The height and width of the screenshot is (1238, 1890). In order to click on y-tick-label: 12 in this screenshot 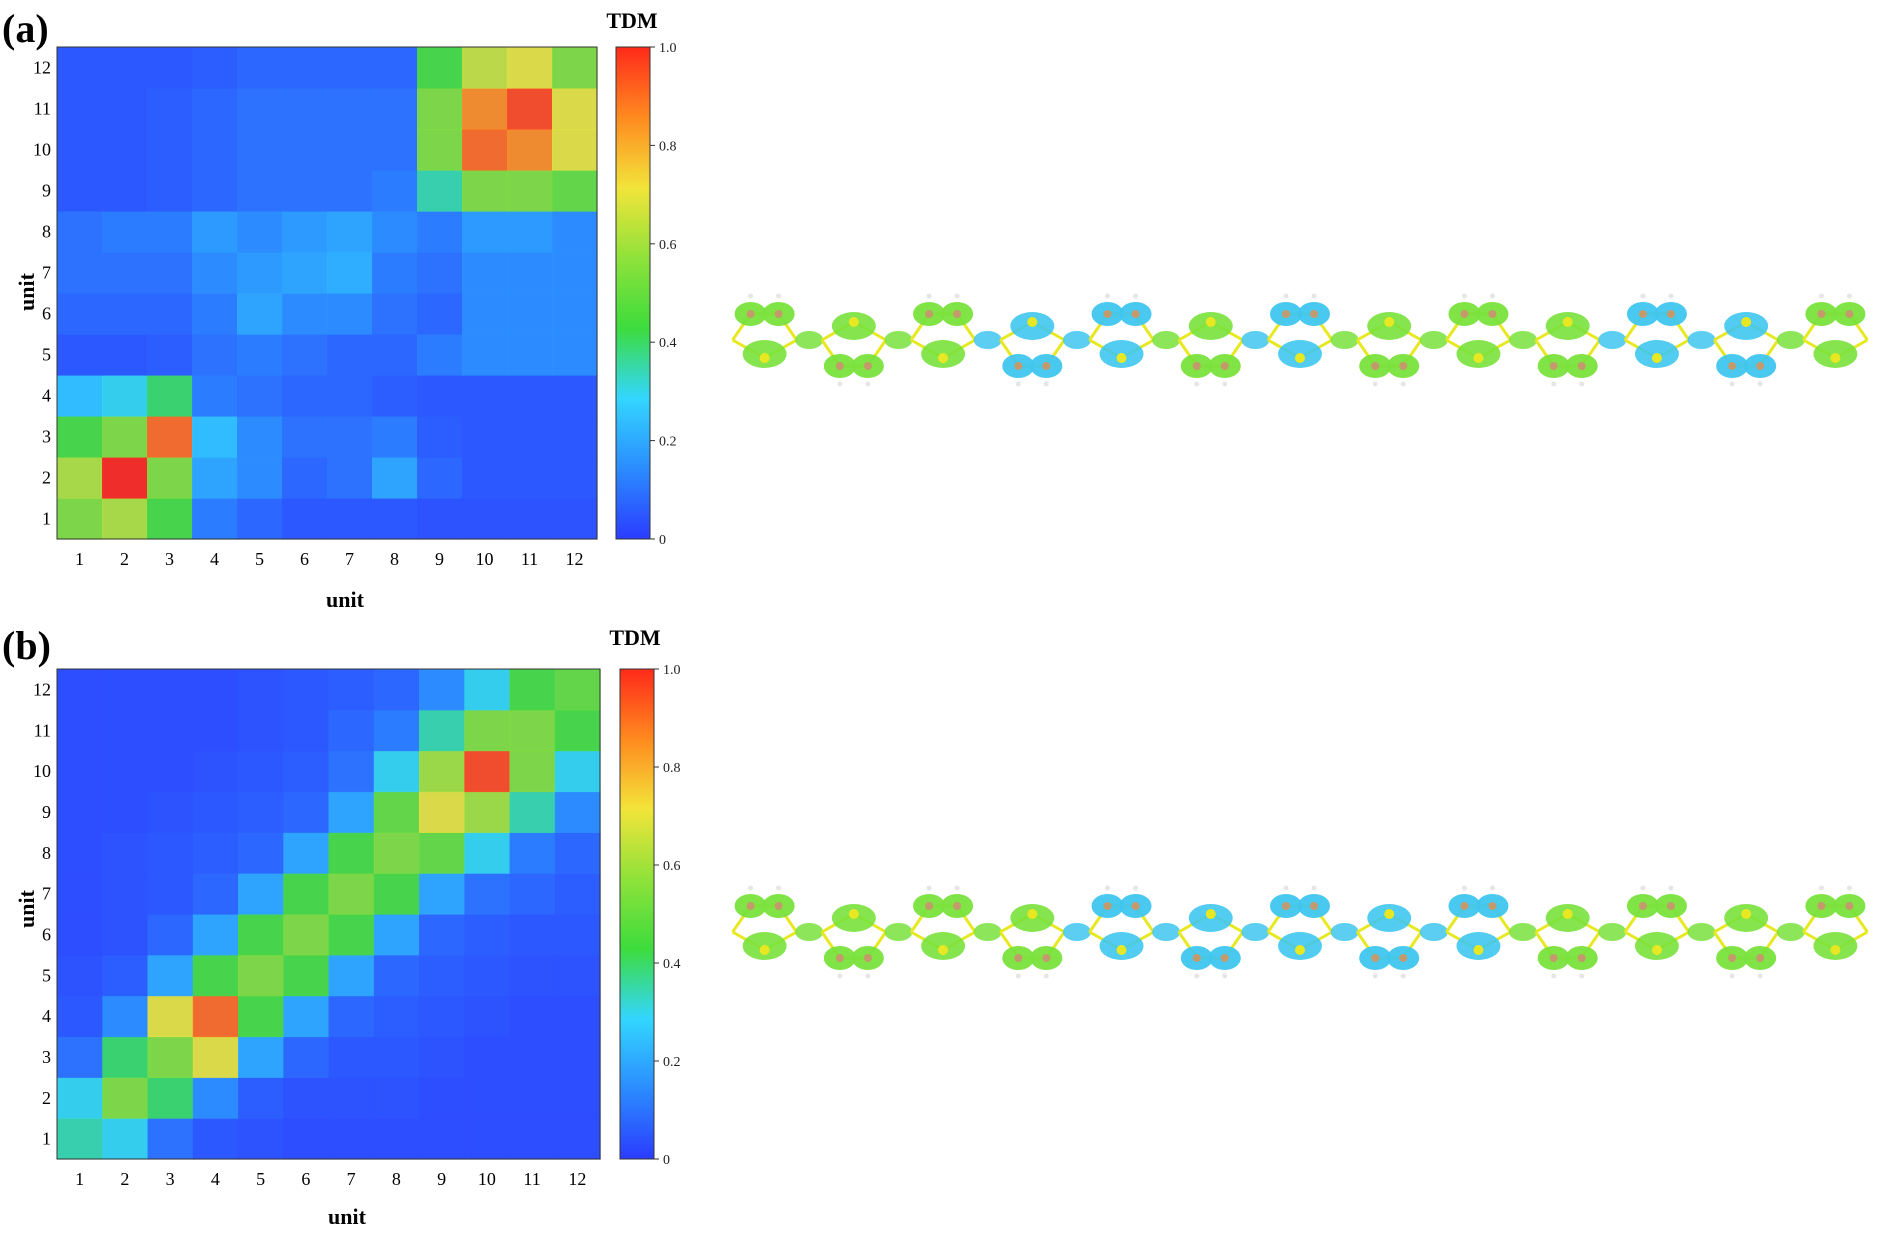, I will do `click(42, 68)`.